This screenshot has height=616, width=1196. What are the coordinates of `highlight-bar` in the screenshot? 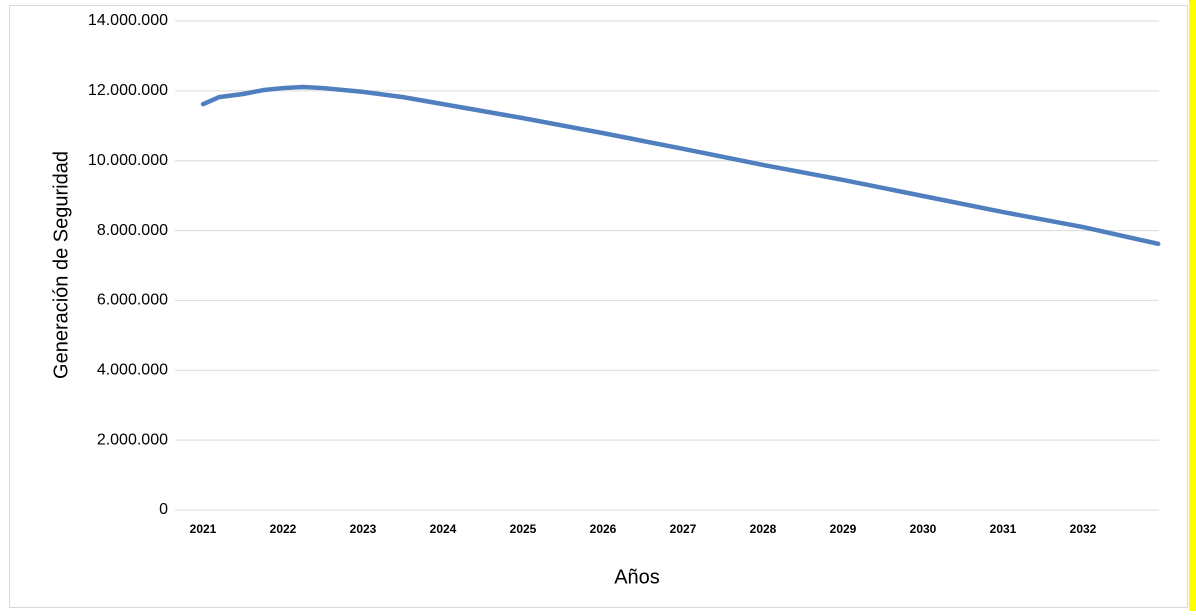 It's located at (1192, 305).